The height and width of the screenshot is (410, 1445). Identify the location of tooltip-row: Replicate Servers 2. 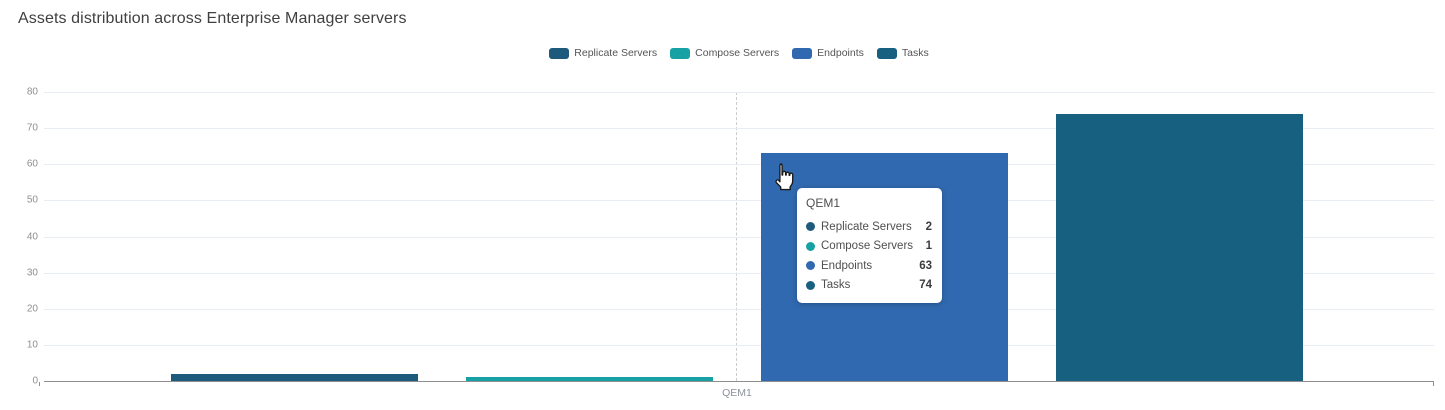
(869, 227).